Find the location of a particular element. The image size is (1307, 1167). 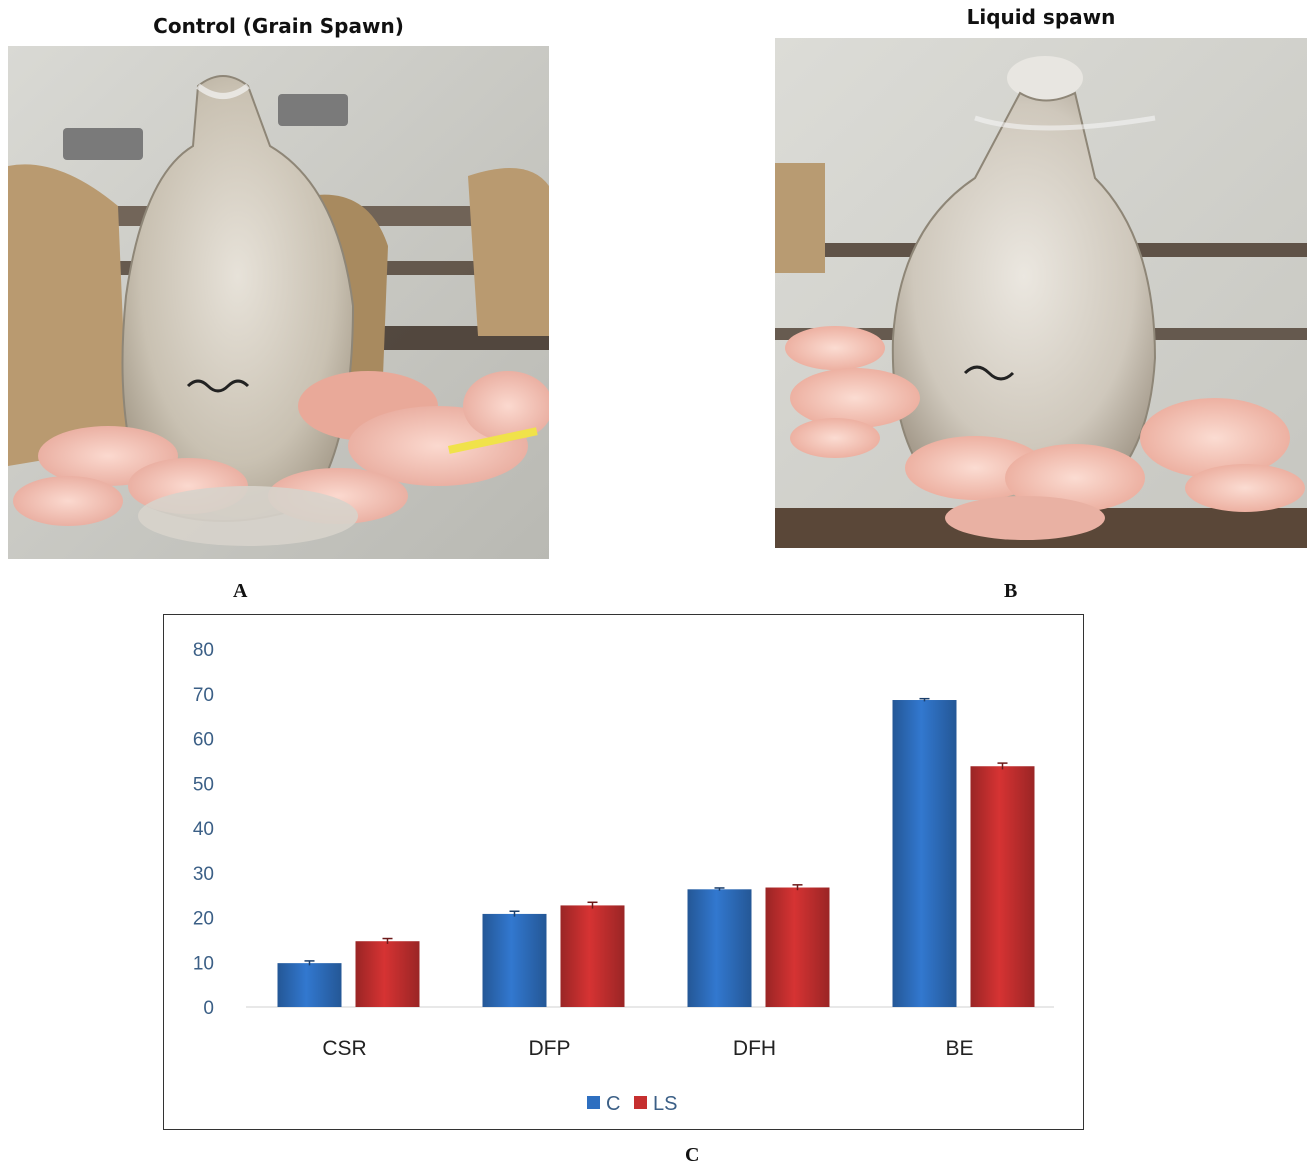

bar-c-csr is located at coordinates (309, 985).